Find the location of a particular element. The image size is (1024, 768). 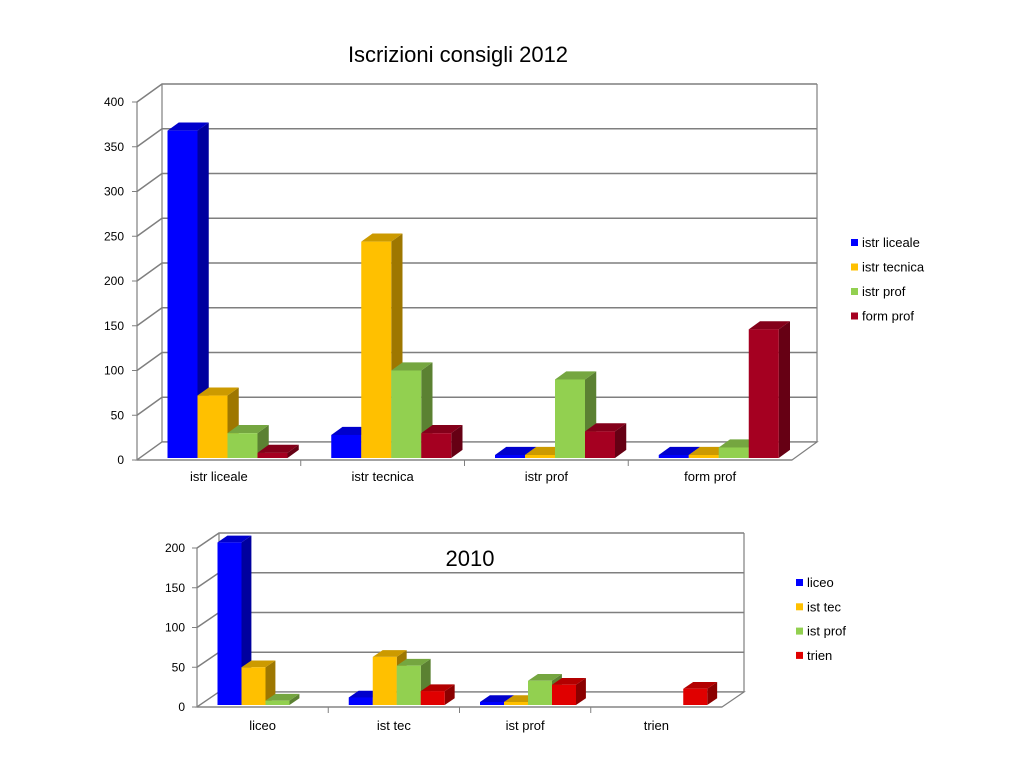

x-tick-label: istr liceale is located at coordinates (219, 476).